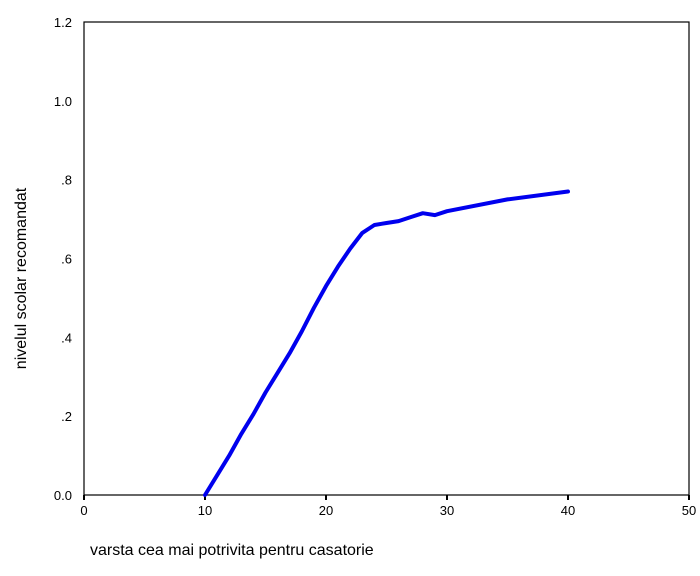 This screenshot has width=700, height=576. I want to click on y-tick-label: 1.0, so click(63, 101).